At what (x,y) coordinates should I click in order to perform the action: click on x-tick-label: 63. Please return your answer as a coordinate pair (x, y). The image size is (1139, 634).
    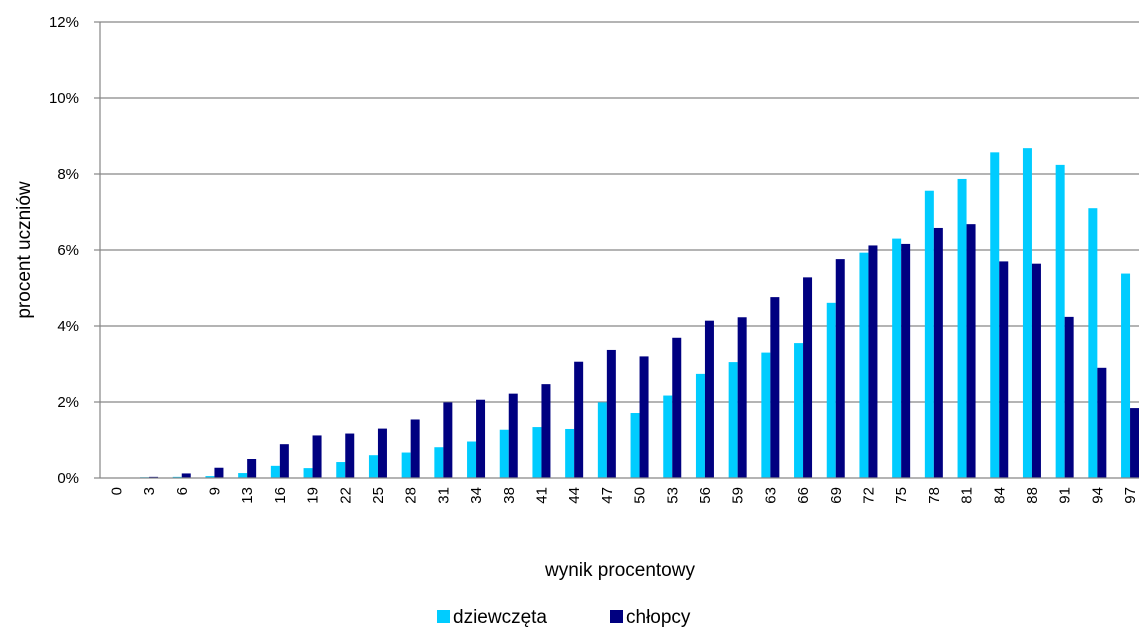
    Looking at the image, I should click on (770, 495).